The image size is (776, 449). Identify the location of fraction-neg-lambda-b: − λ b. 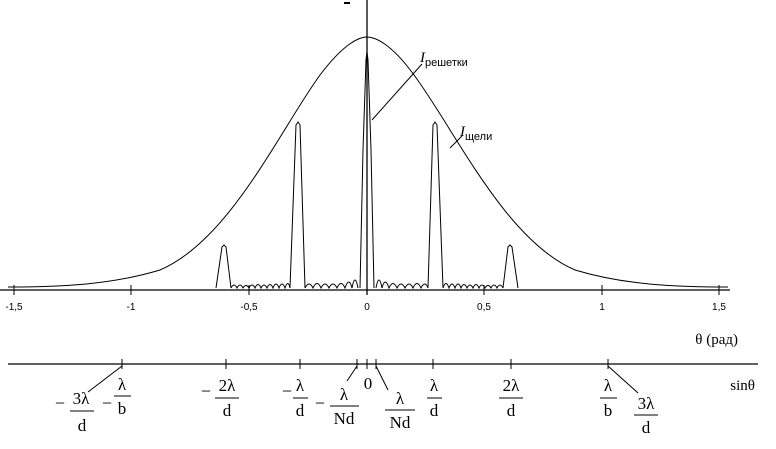
(116, 396).